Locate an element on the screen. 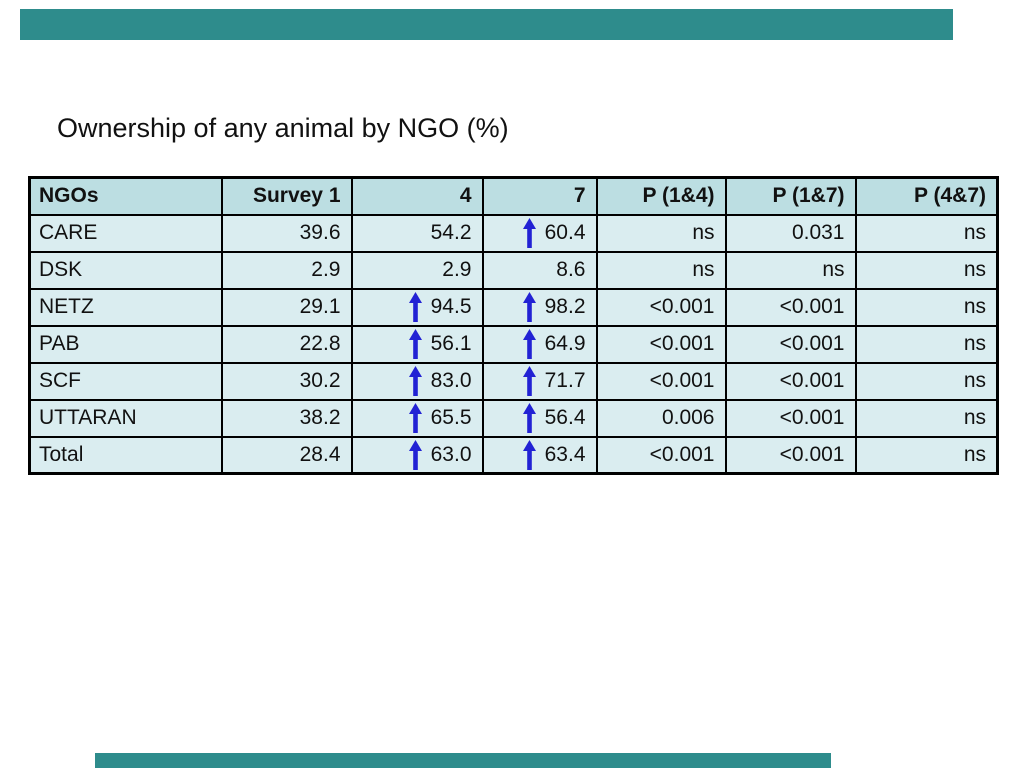  cell-value: 63.4 is located at coordinates (565, 454).